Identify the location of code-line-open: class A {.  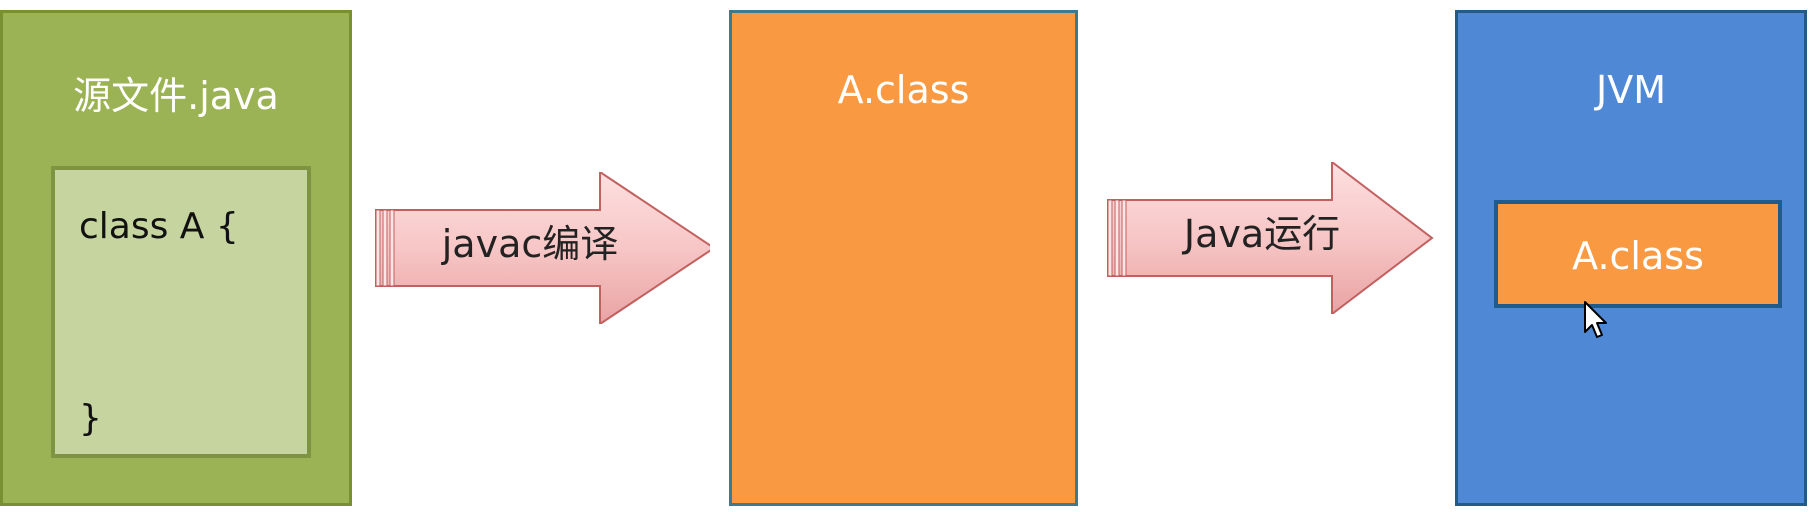
(159, 226).